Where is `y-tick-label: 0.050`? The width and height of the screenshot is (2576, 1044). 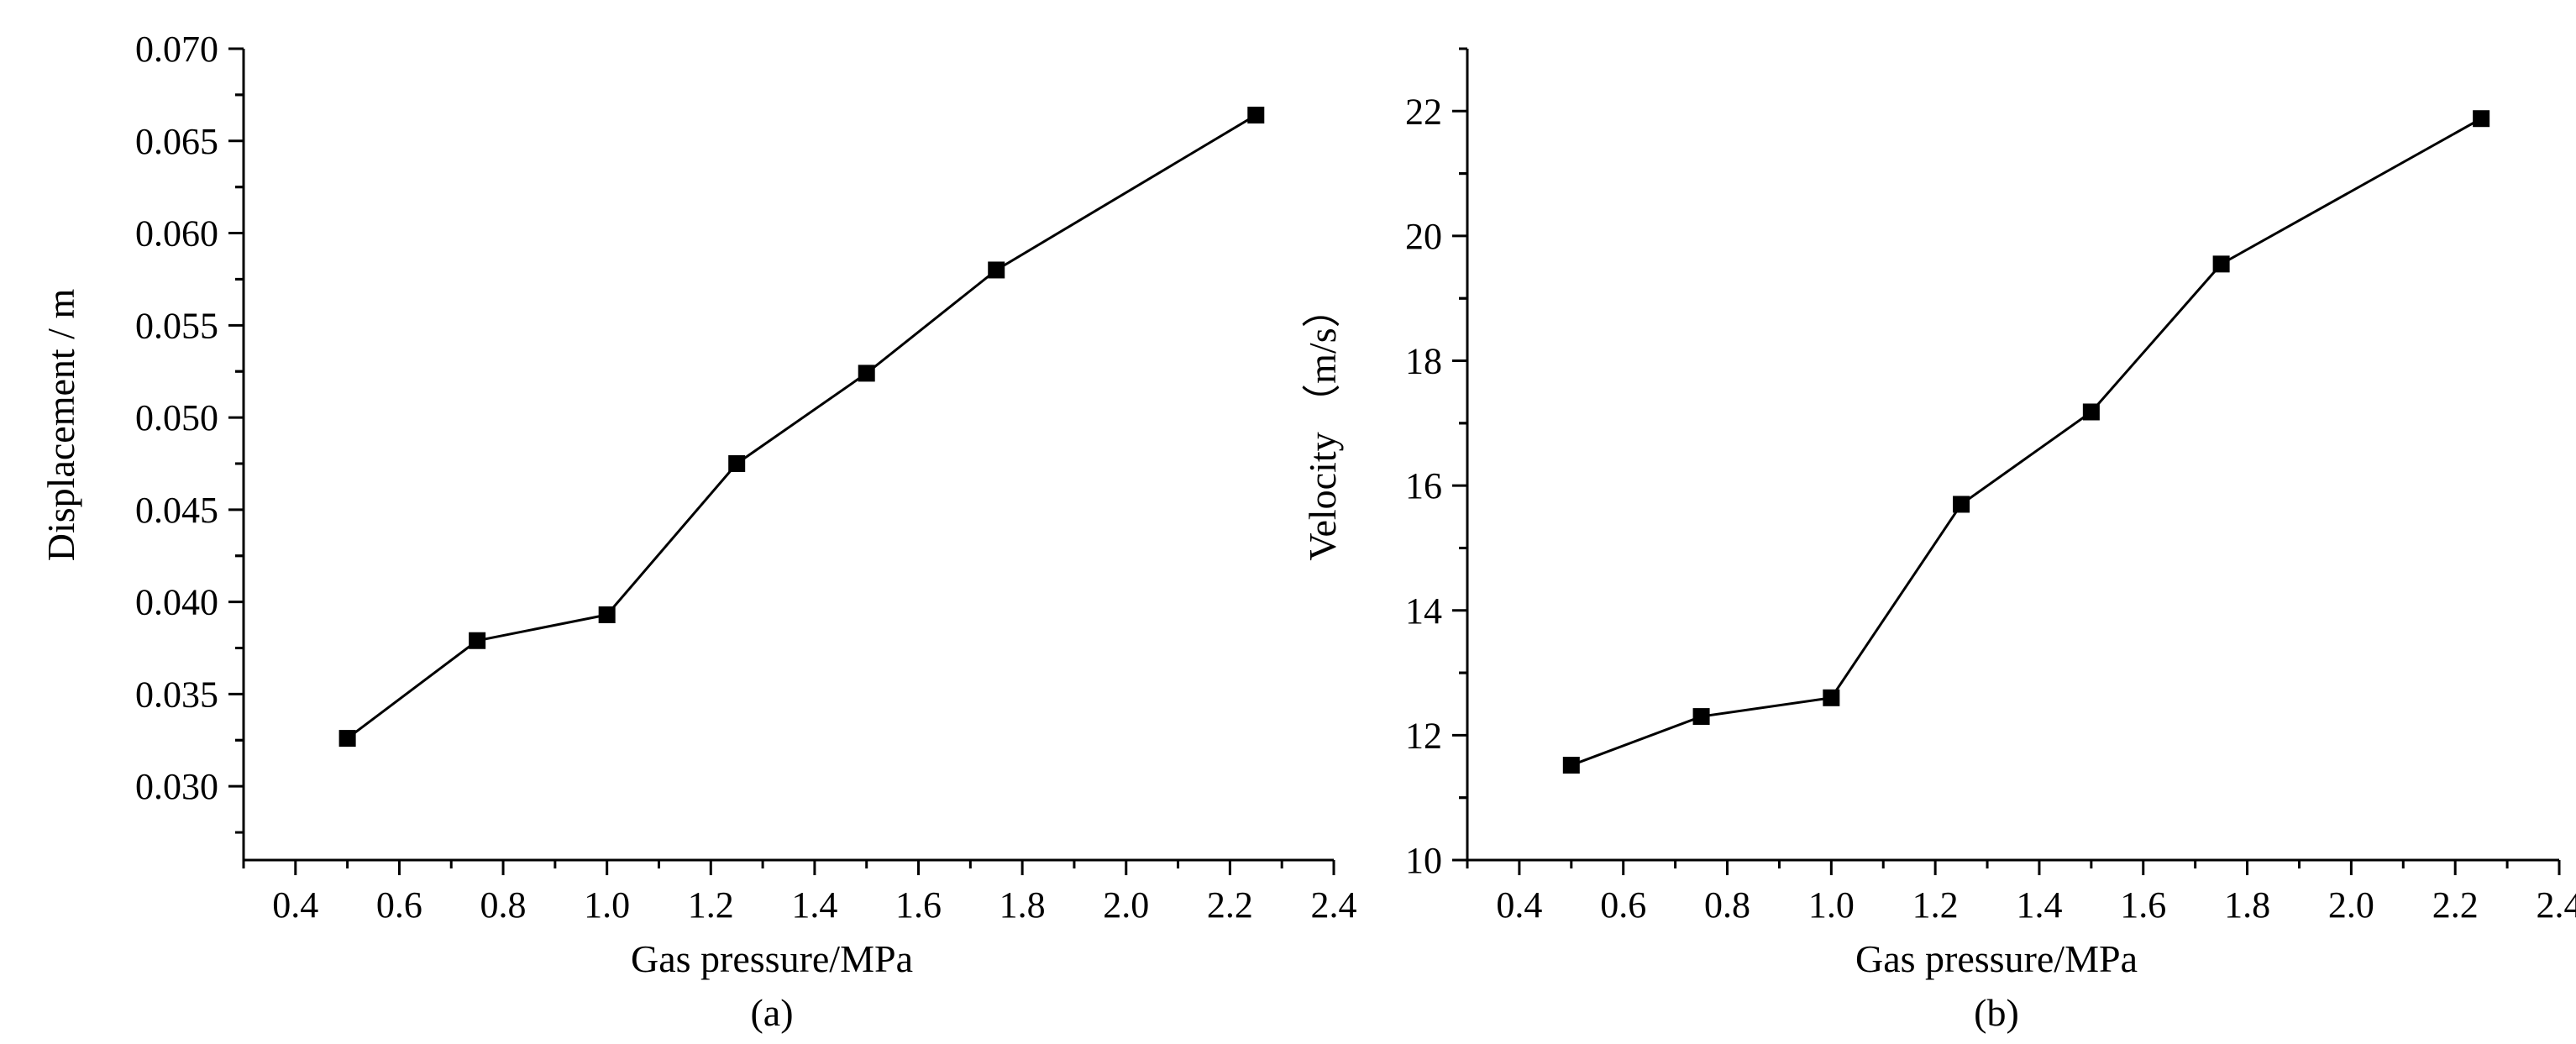
y-tick-label: 0.050 is located at coordinates (176, 417).